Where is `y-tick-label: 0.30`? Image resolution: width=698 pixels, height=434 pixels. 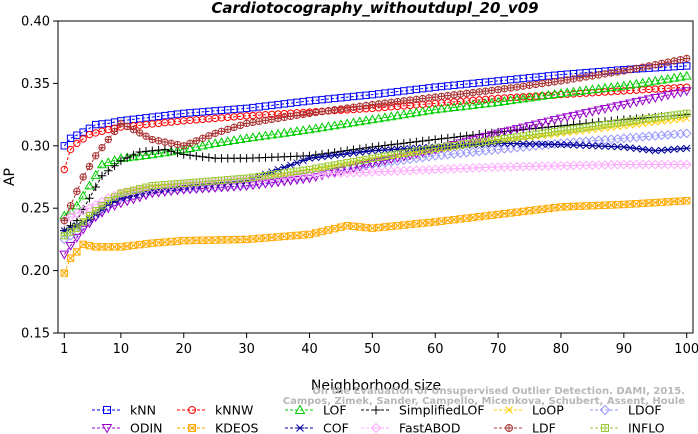 y-tick-label: 0.30 is located at coordinates (35, 146).